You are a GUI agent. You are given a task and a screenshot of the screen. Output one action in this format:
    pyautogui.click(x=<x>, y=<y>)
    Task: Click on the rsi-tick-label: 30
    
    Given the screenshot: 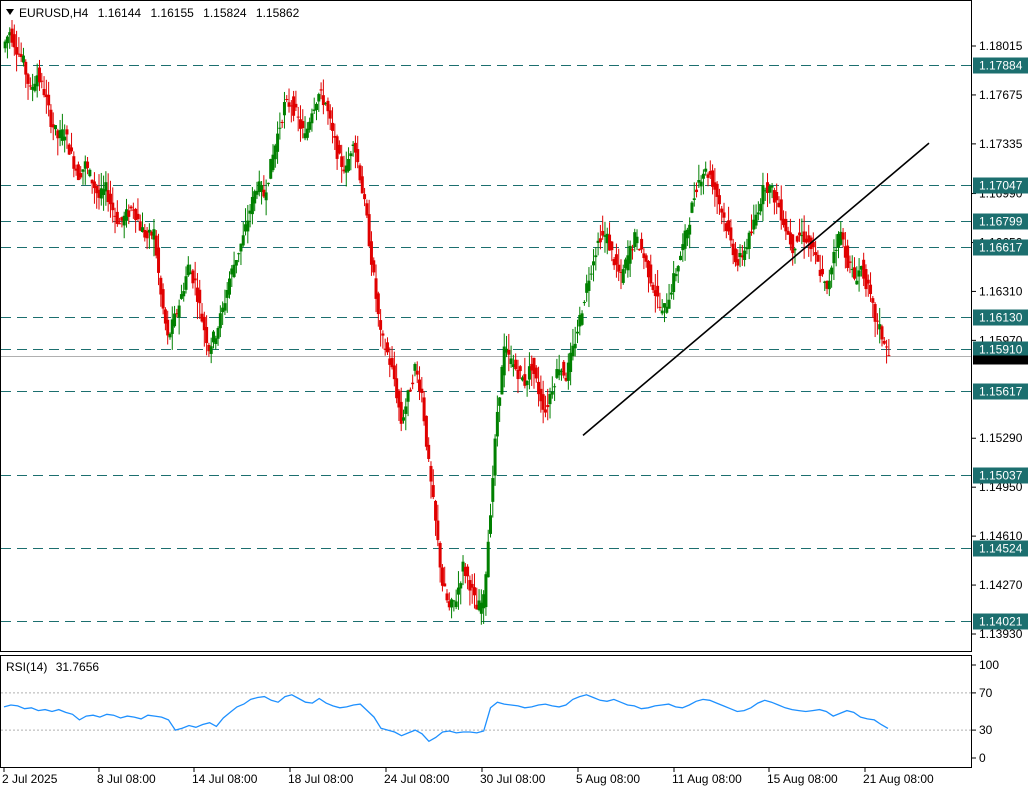 What is the action you would take?
    pyautogui.click(x=986, y=730)
    